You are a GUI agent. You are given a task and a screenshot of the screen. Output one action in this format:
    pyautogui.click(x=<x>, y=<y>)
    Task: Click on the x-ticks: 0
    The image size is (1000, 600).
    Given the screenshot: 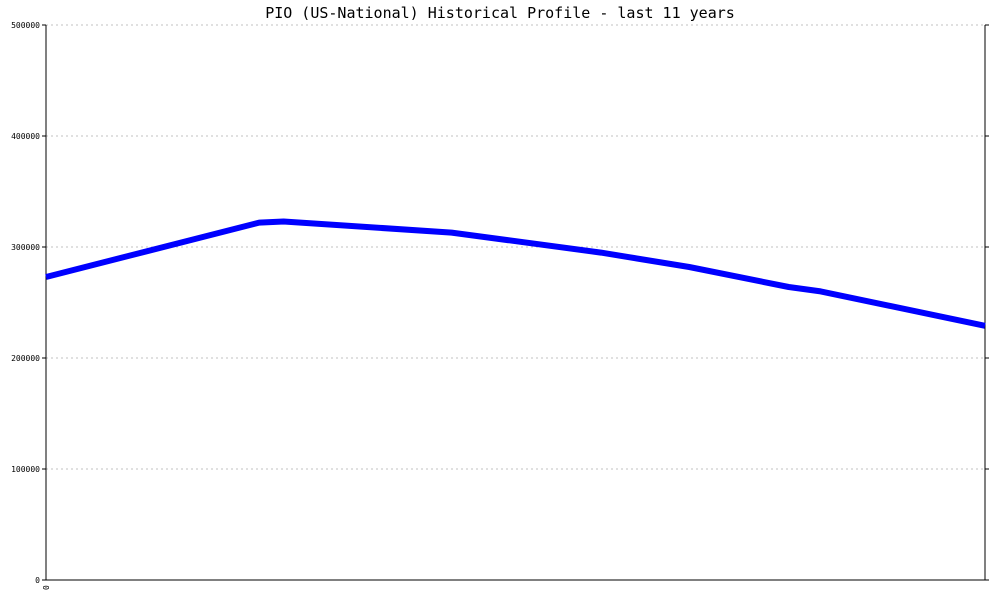 What is the action you would take?
    pyautogui.click(x=46, y=587)
    